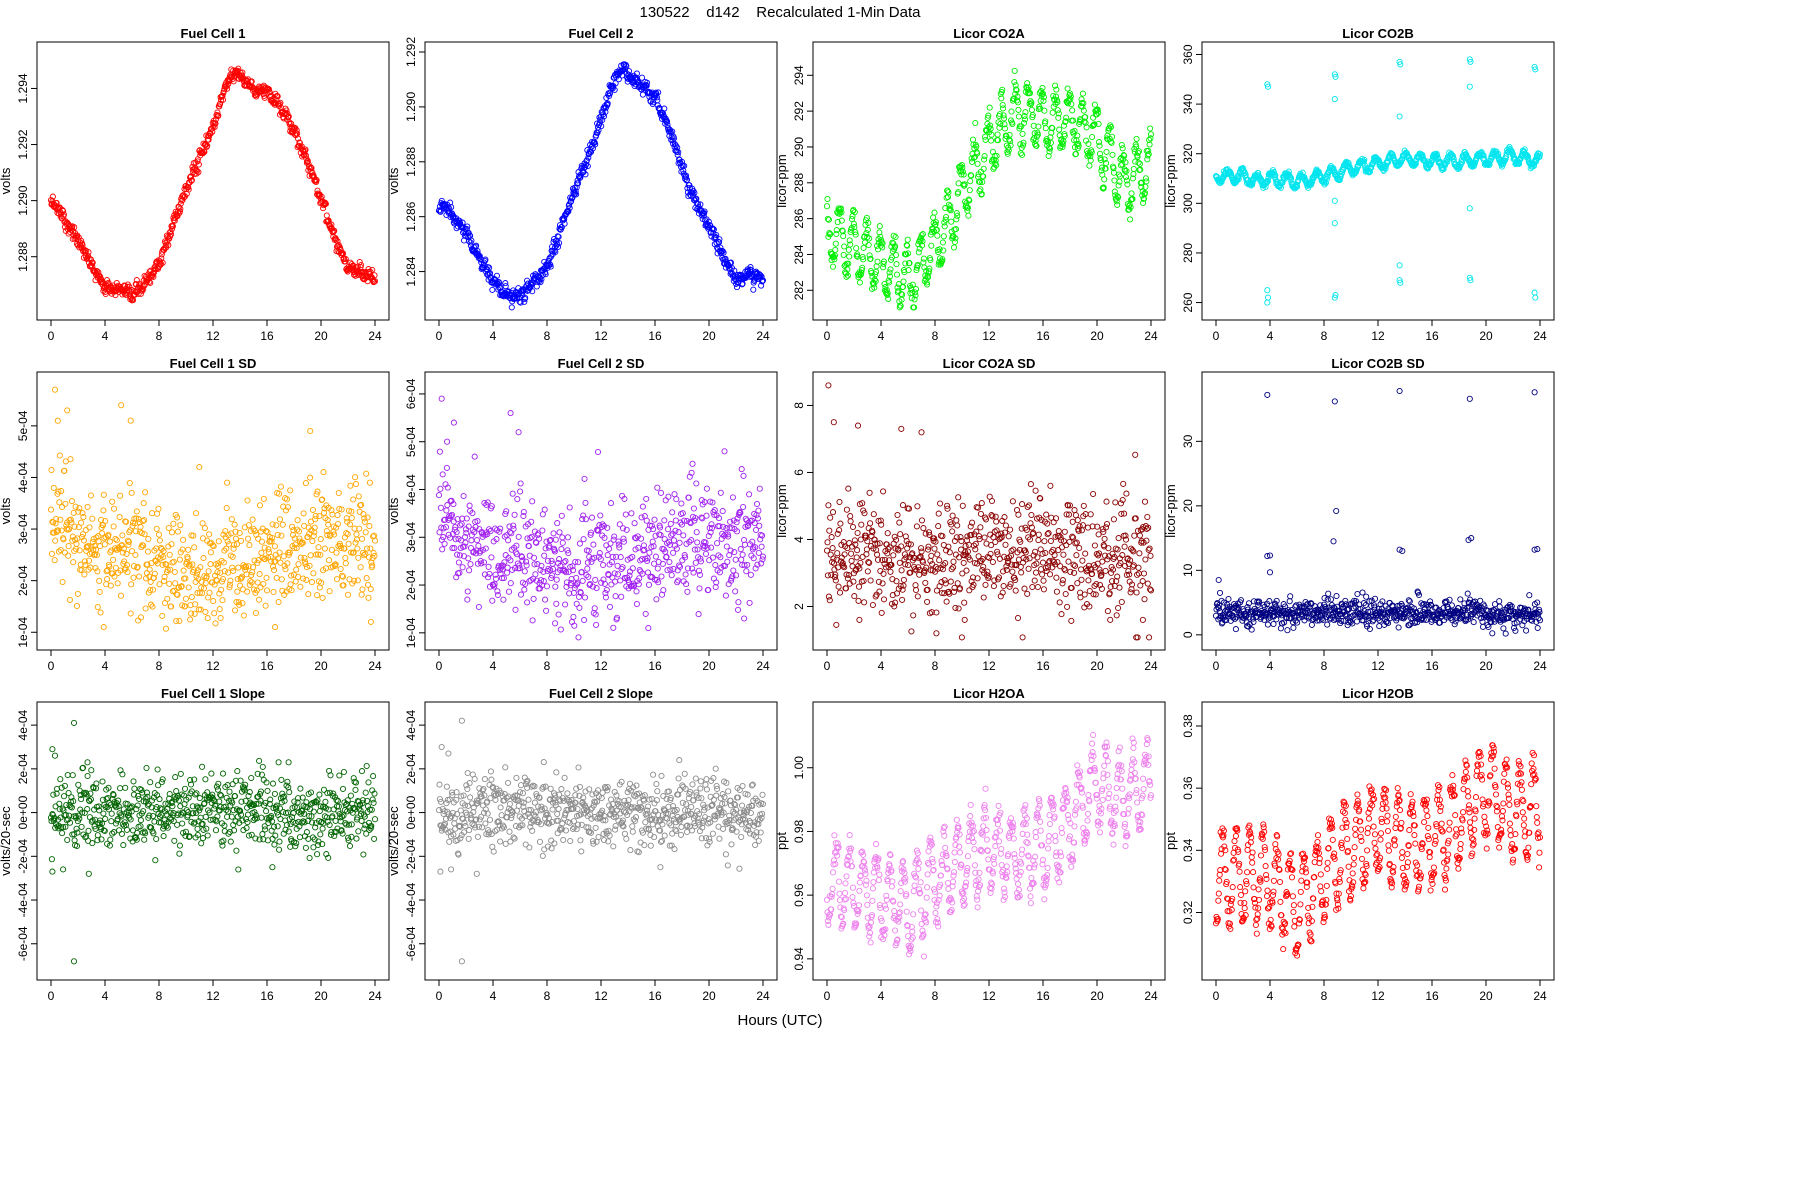 The height and width of the screenshot is (1200, 1800). What do you see at coordinates (212, 33) in the screenshot?
I see `chart-title: Fuel Cell 1` at bounding box center [212, 33].